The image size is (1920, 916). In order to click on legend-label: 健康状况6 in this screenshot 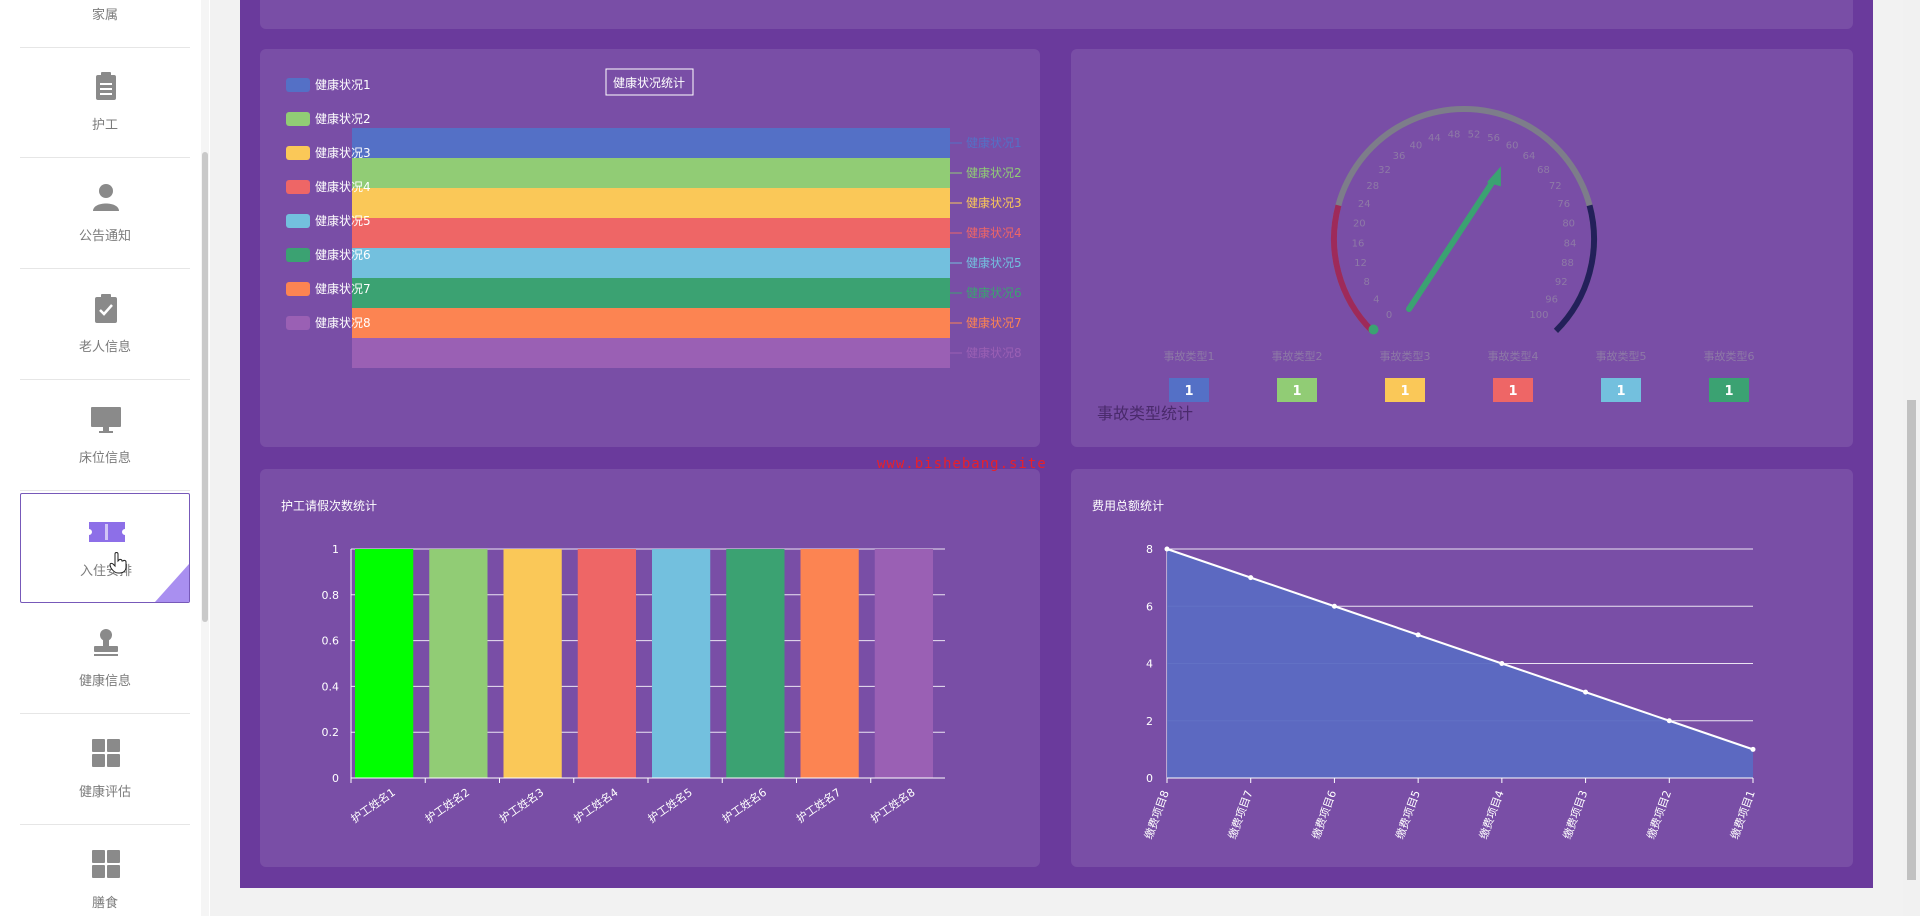, I will do `click(343, 254)`.